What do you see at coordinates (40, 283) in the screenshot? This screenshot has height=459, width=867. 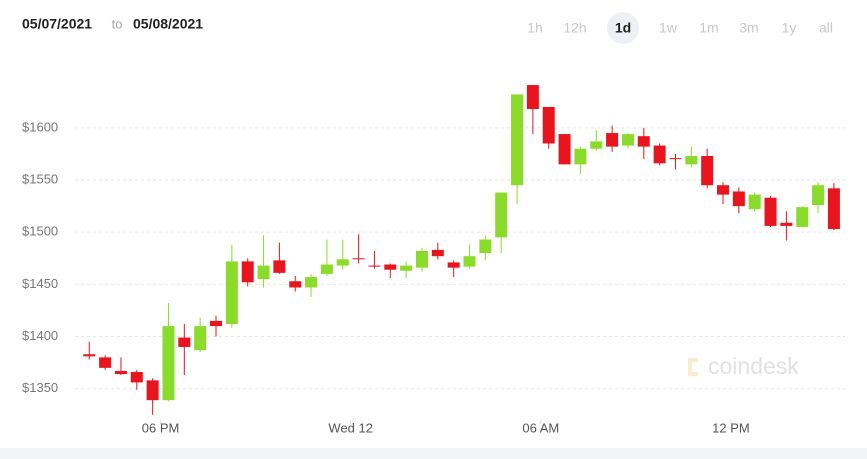 I see `y-tick-label: $1450` at bounding box center [40, 283].